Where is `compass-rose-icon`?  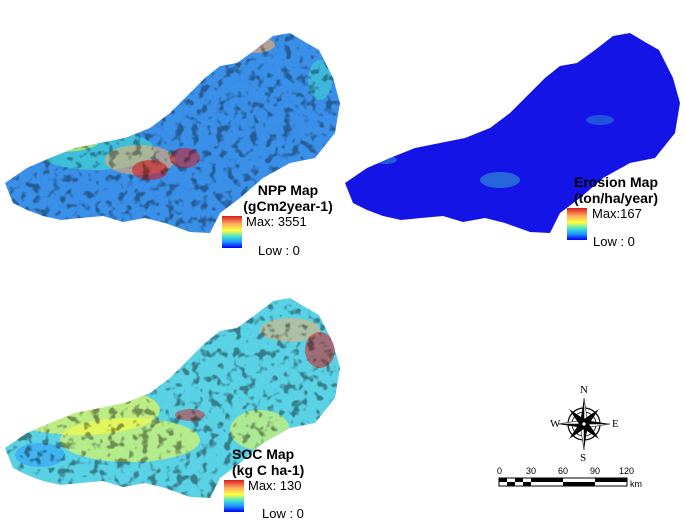 compass-rose-icon is located at coordinates (584, 424).